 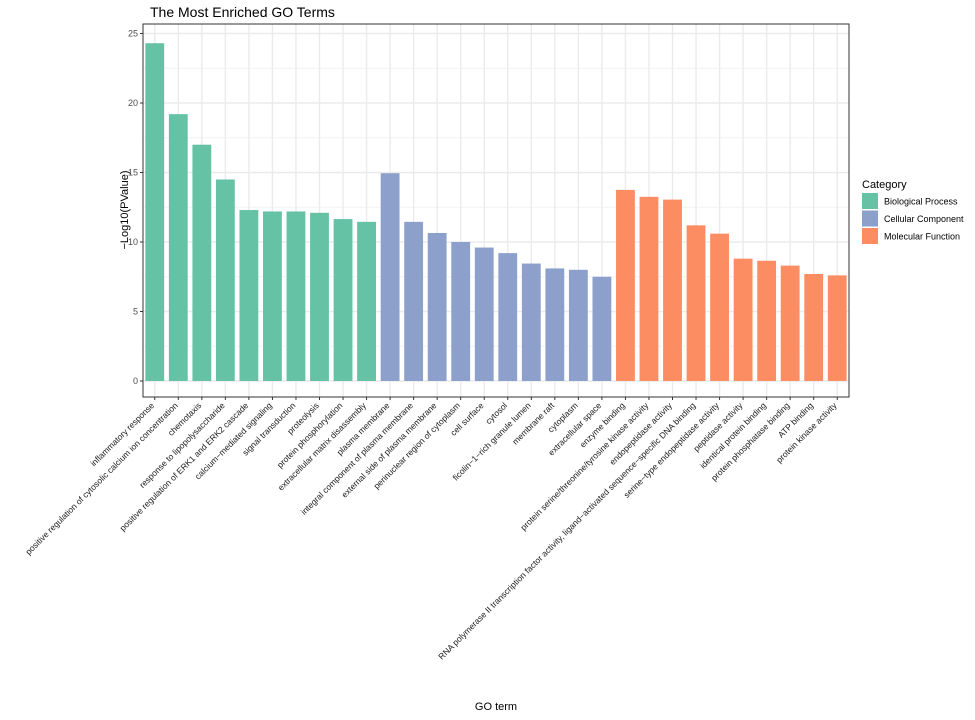 What do you see at coordinates (135, 312) in the screenshot?
I see `y-tick-label: 5` at bounding box center [135, 312].